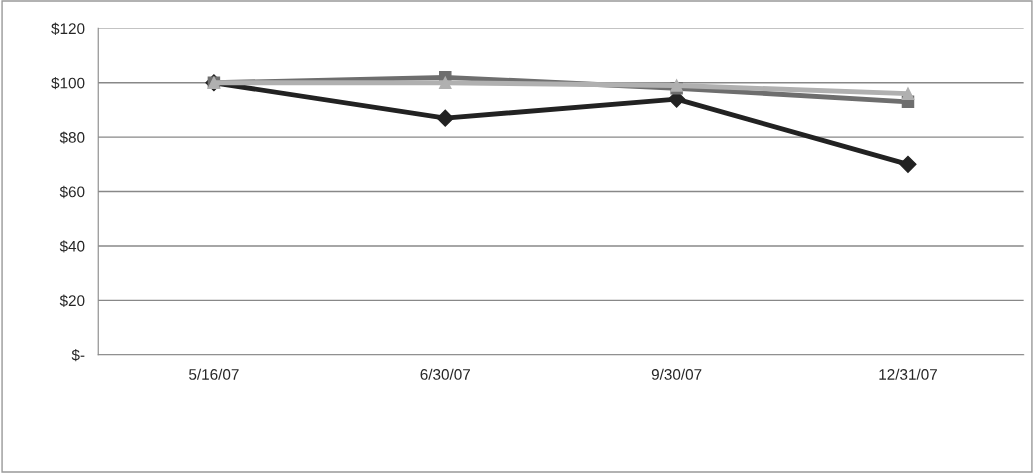  Describe the element at coordinates (78, 355) in the screenshot. I see `y-tick-label: $-` at that location.